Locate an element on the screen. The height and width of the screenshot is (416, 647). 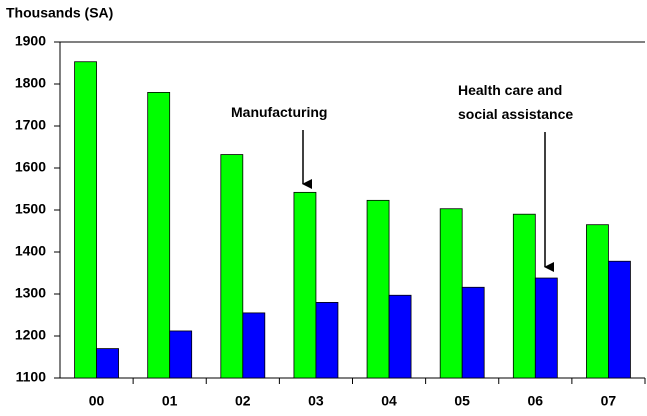
x-tick-label: 07 is located at coordinates (609, 401).